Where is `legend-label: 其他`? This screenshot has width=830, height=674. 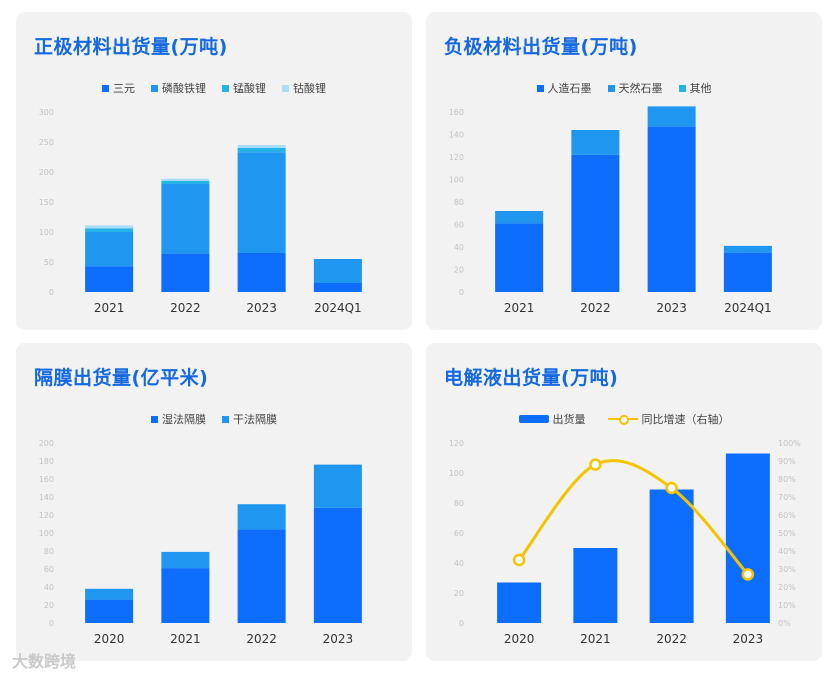 legend-label: 其他 is located at coordinates (700, 88).